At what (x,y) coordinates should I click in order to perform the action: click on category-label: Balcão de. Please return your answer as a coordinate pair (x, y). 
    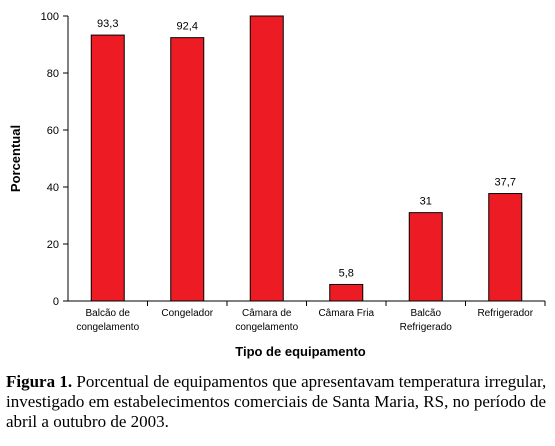
    Looking at the image, I should click on (108, 313).